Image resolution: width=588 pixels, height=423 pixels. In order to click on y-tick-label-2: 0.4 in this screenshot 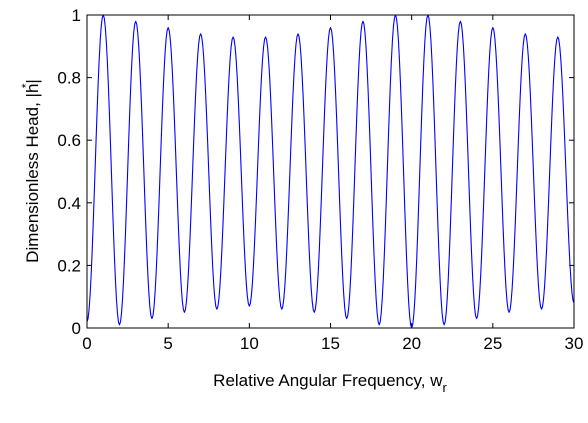, I will do `click(69, 203)`.